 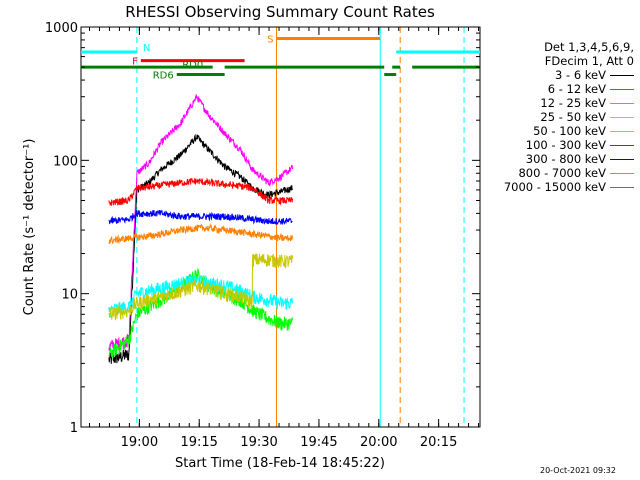 What do you see at coordinates (565, 145) in the screenshot?
I see `legend-label: 100 - 300 keV` at bounding box center [565, 145].